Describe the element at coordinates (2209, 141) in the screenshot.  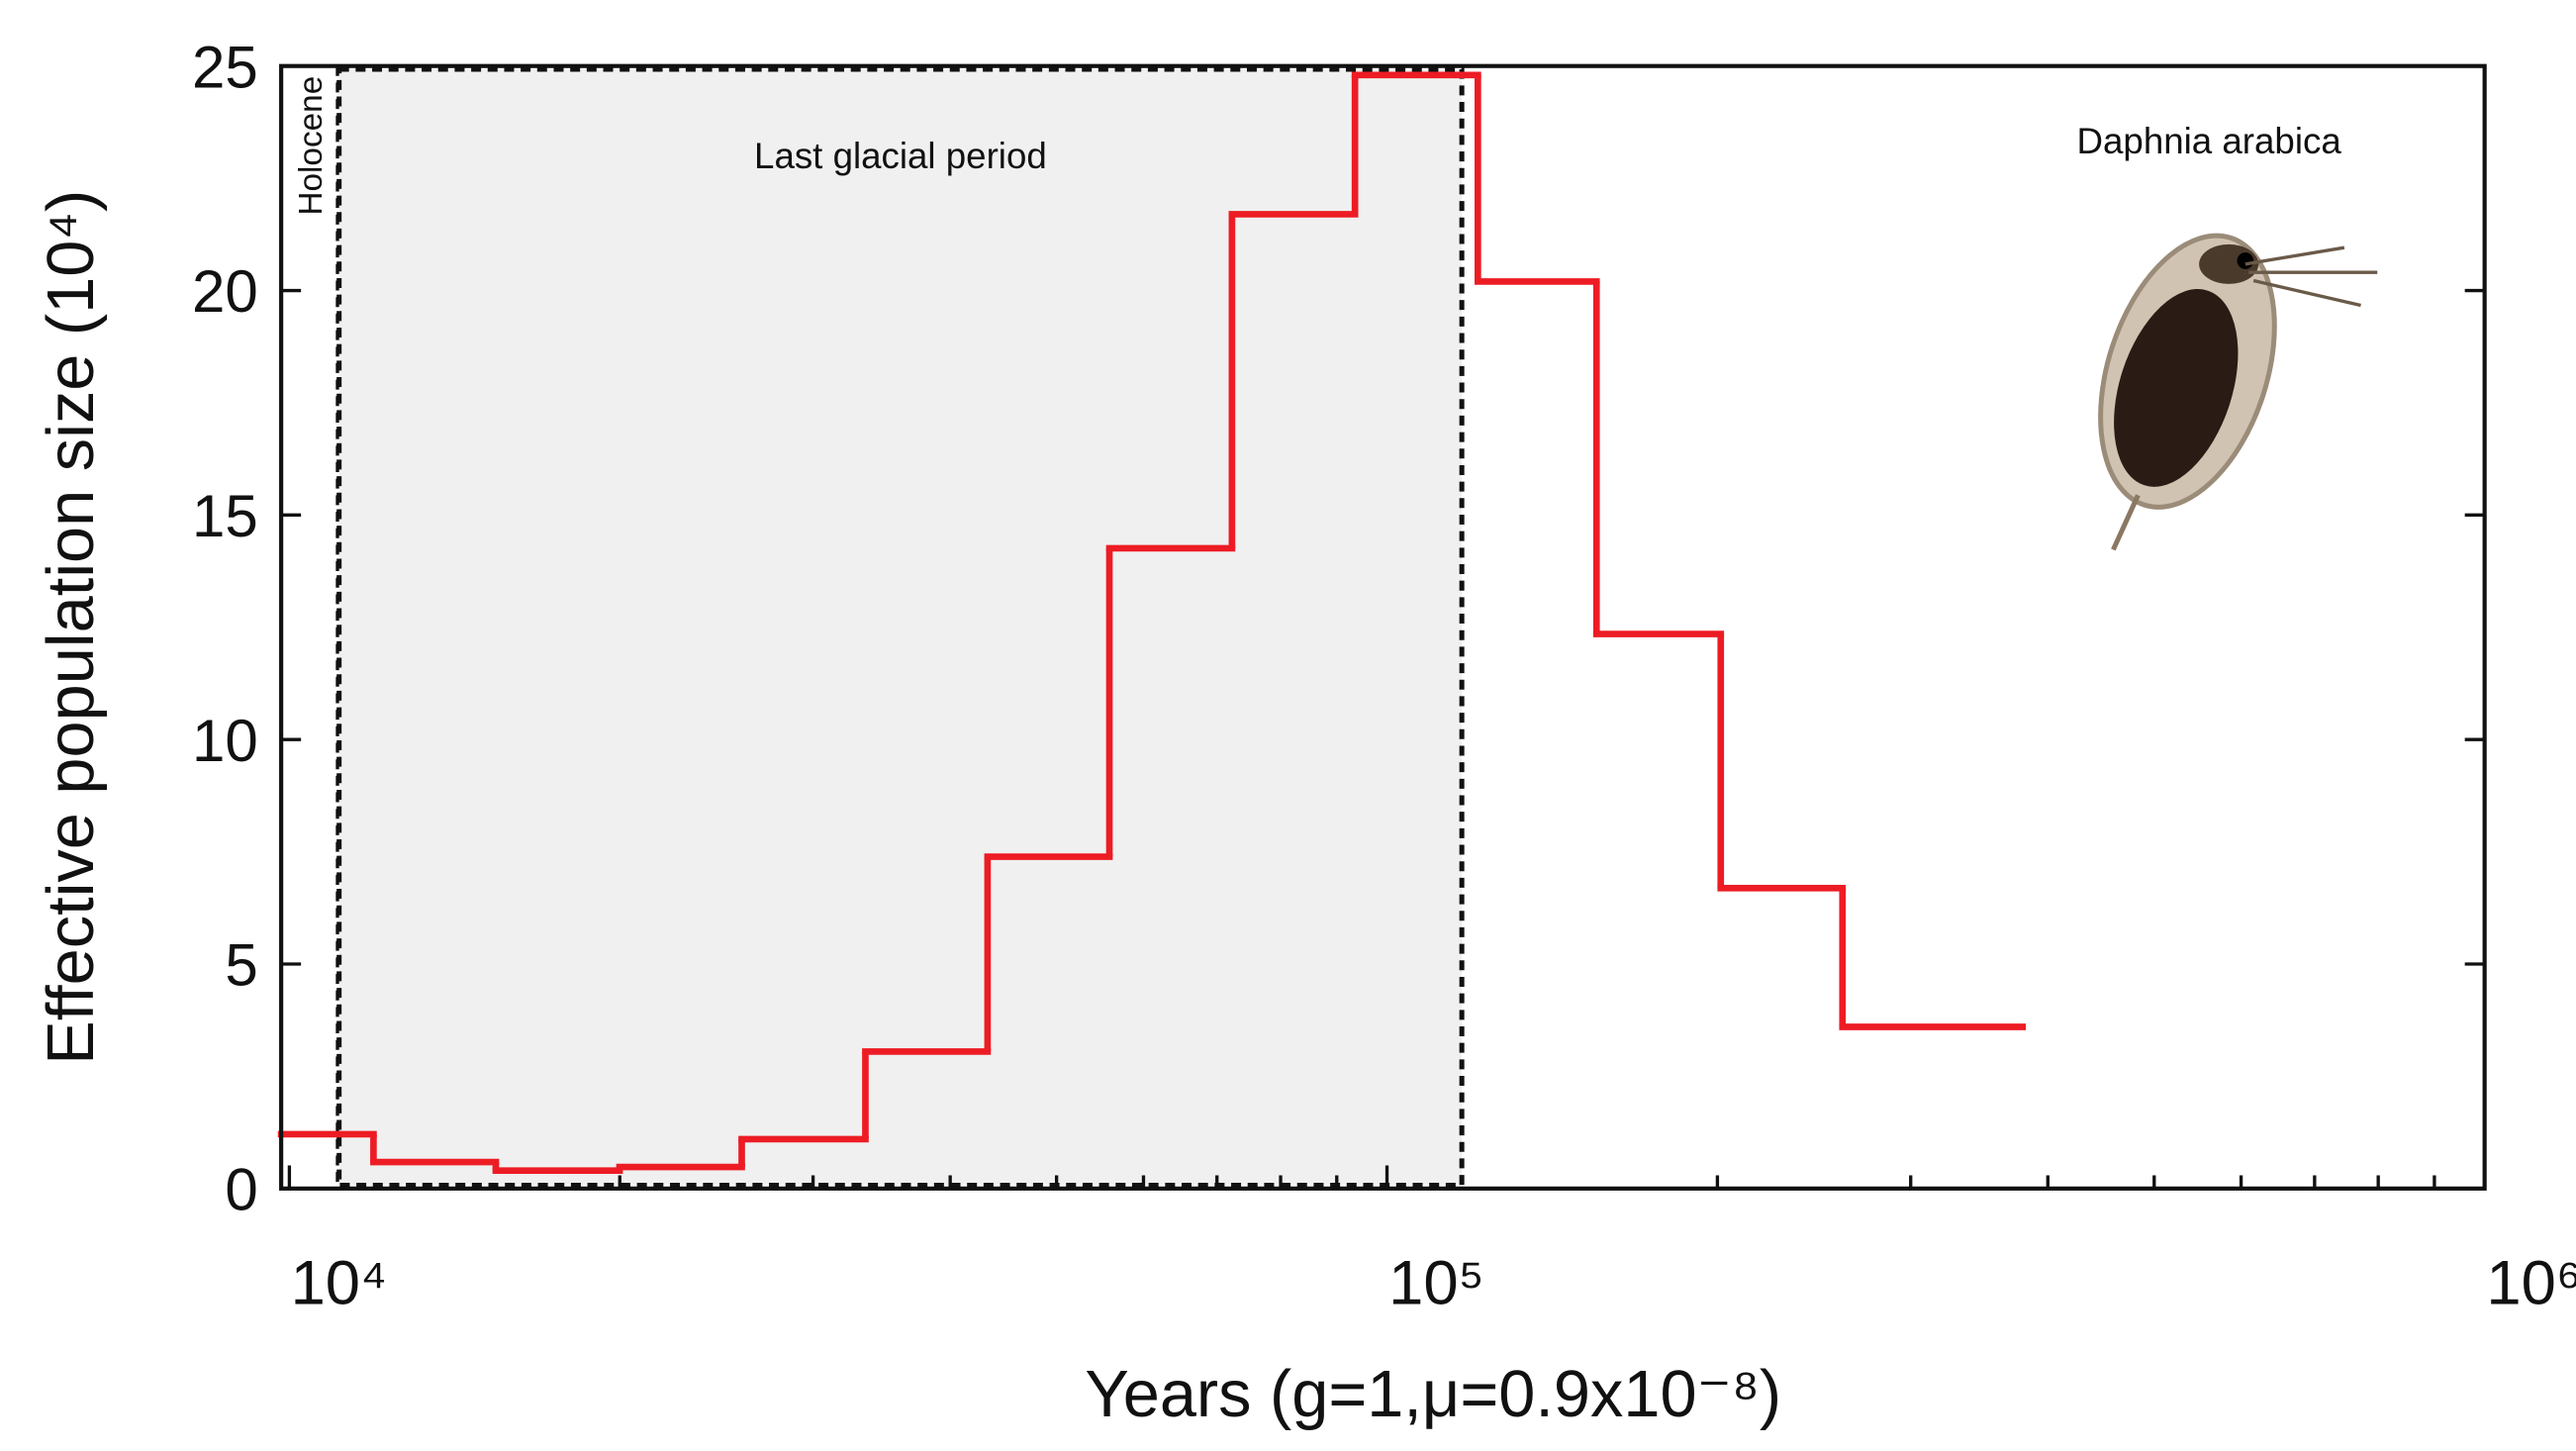
I see `series-label: Daphnia arabica` at that location.